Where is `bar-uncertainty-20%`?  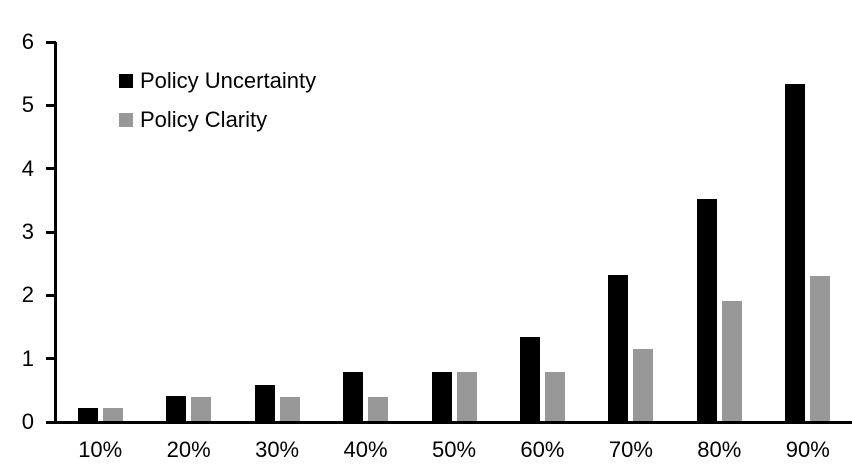 bar-uncertainty-20% is located at coordinates (176, 408).